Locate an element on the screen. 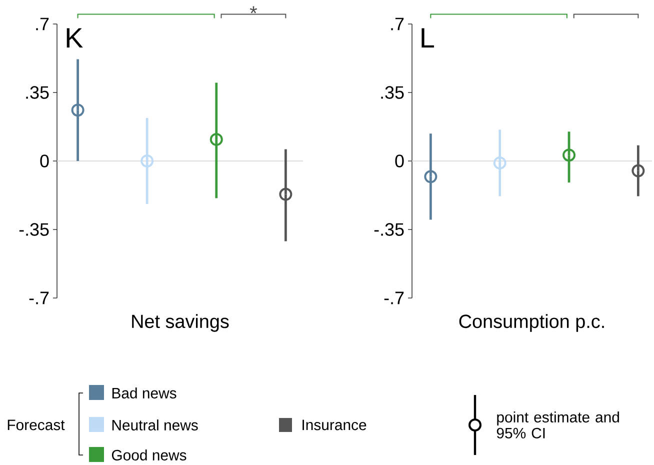 The image size is (654, 465). legend-label: Insurance is located at coordinates (334, 425).